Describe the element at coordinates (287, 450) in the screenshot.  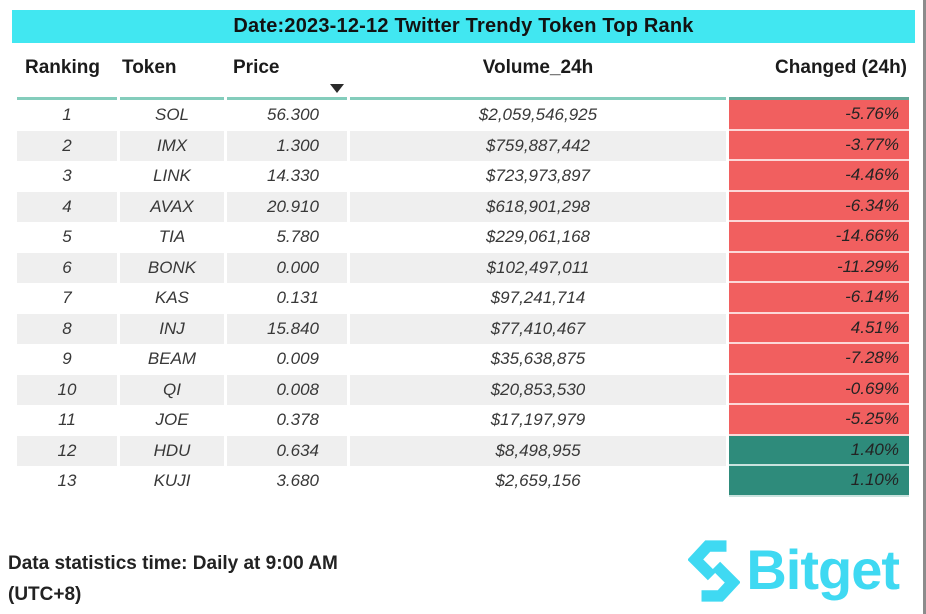
I see `price-cell: 0.634` at that location.